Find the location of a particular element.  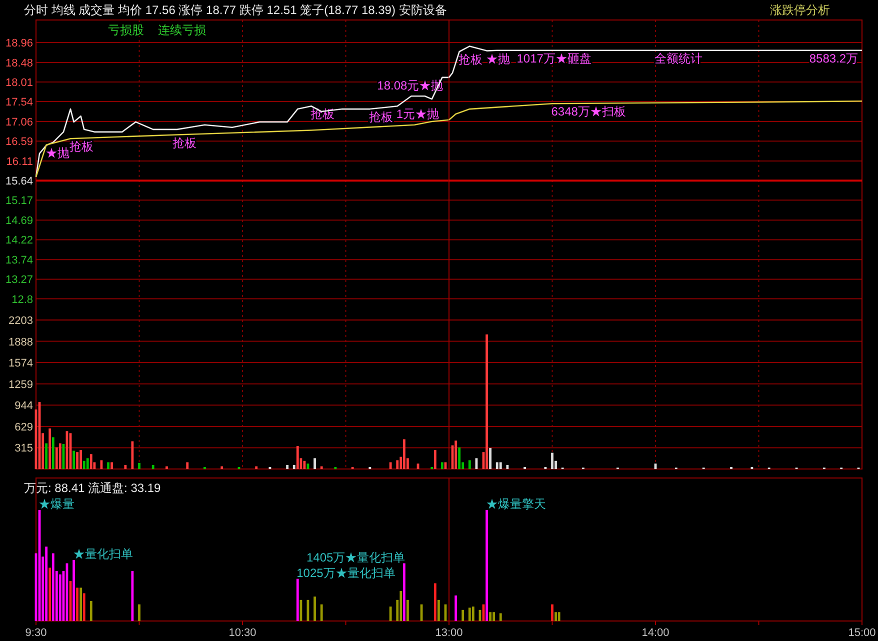

y-tick-label: 944 is located at coordinates (23, 406).